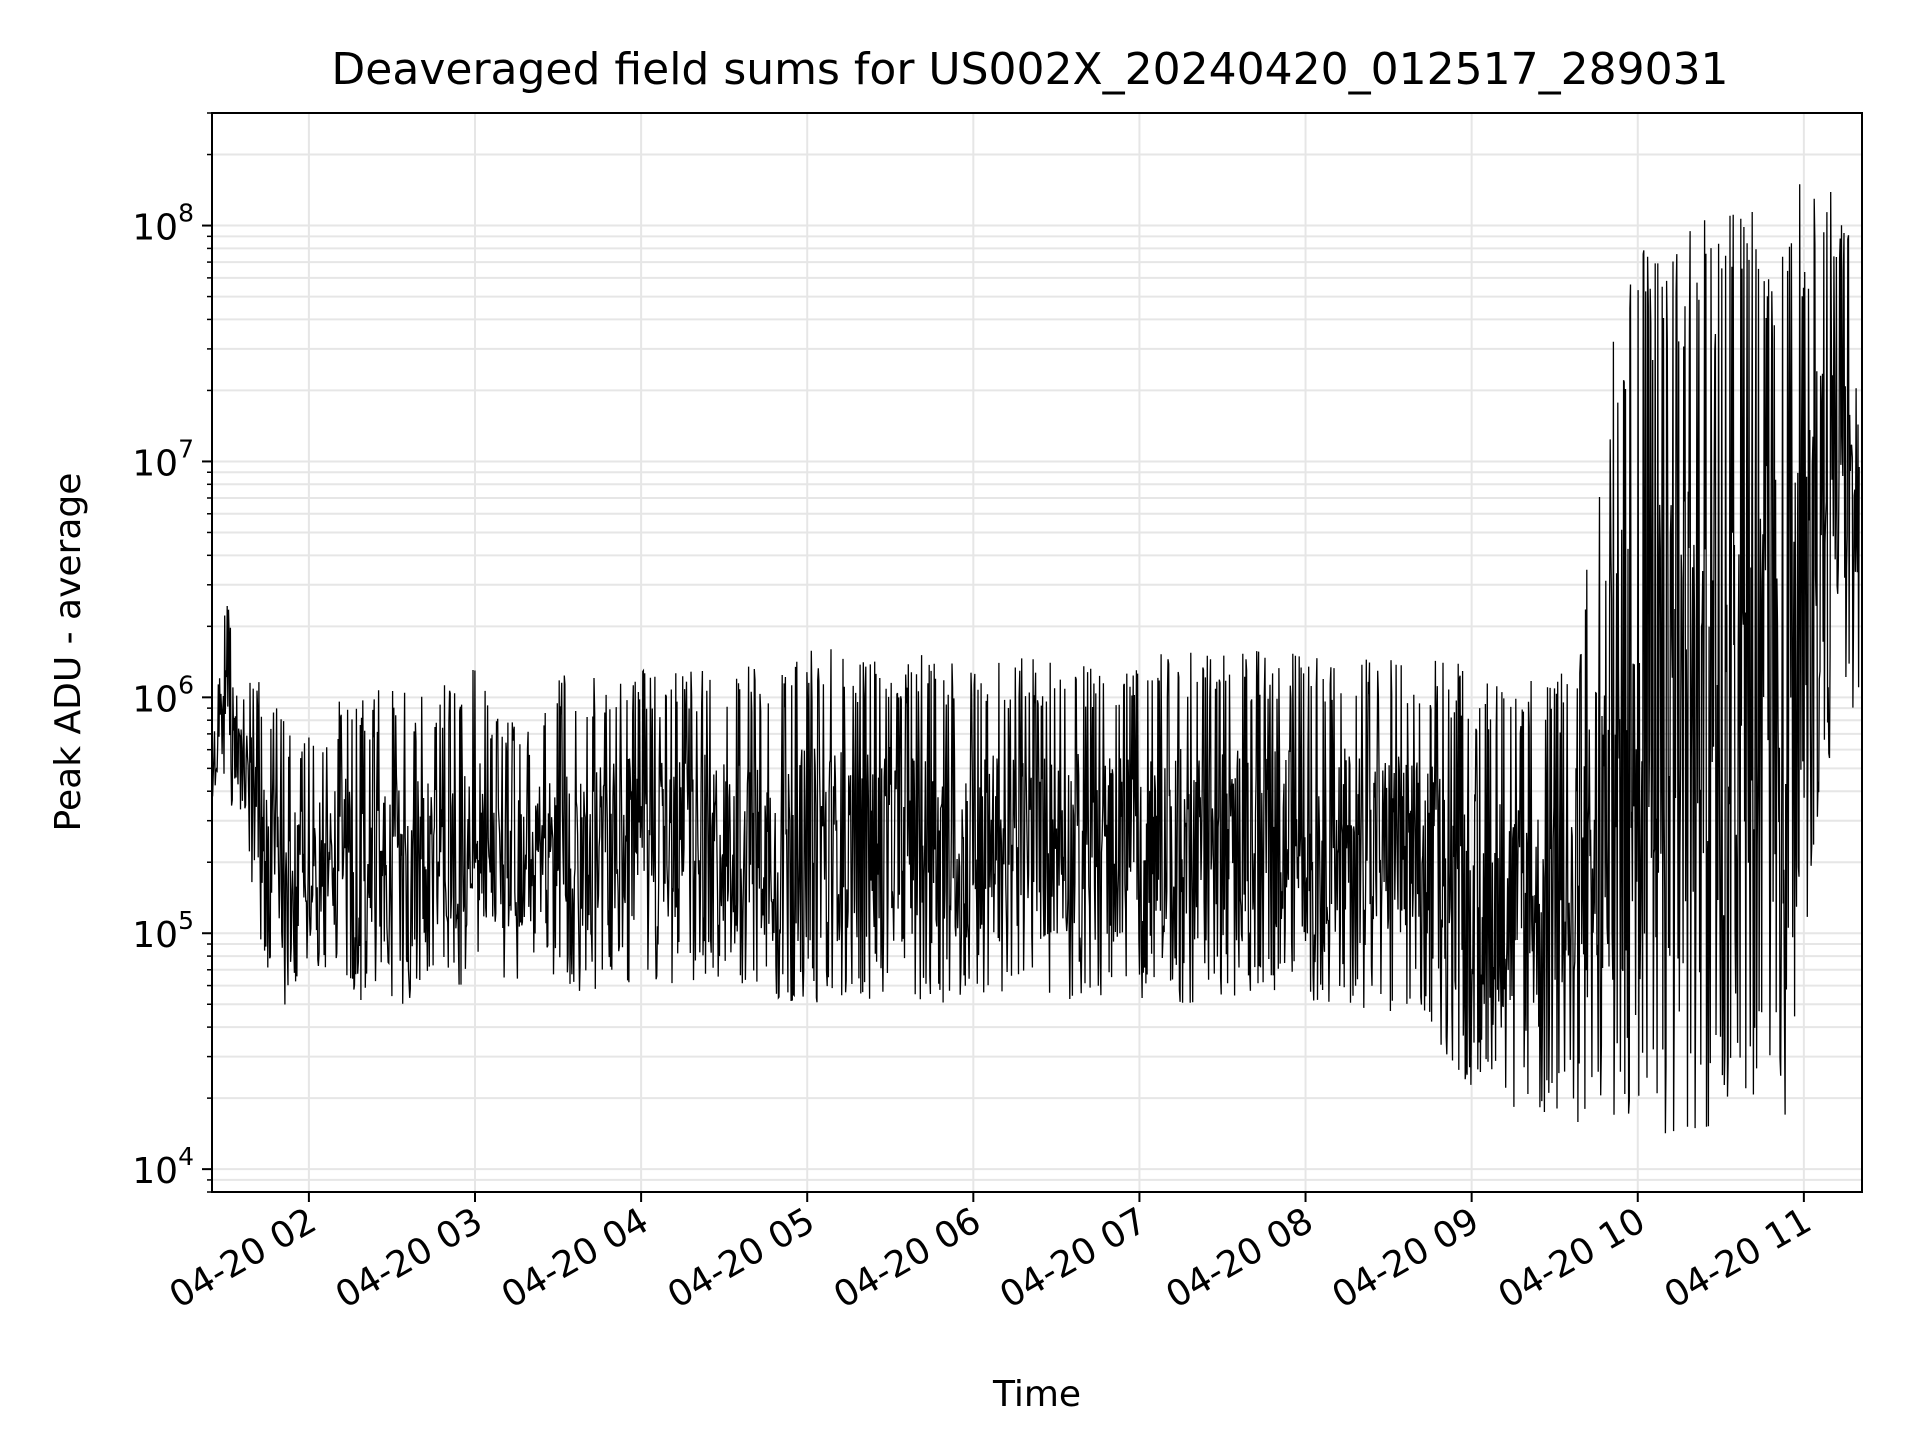 Image resolution: width=1920 pixels, height=1440 pixels. I want to click on x-axis-label: Time, so click(1036, 1394).